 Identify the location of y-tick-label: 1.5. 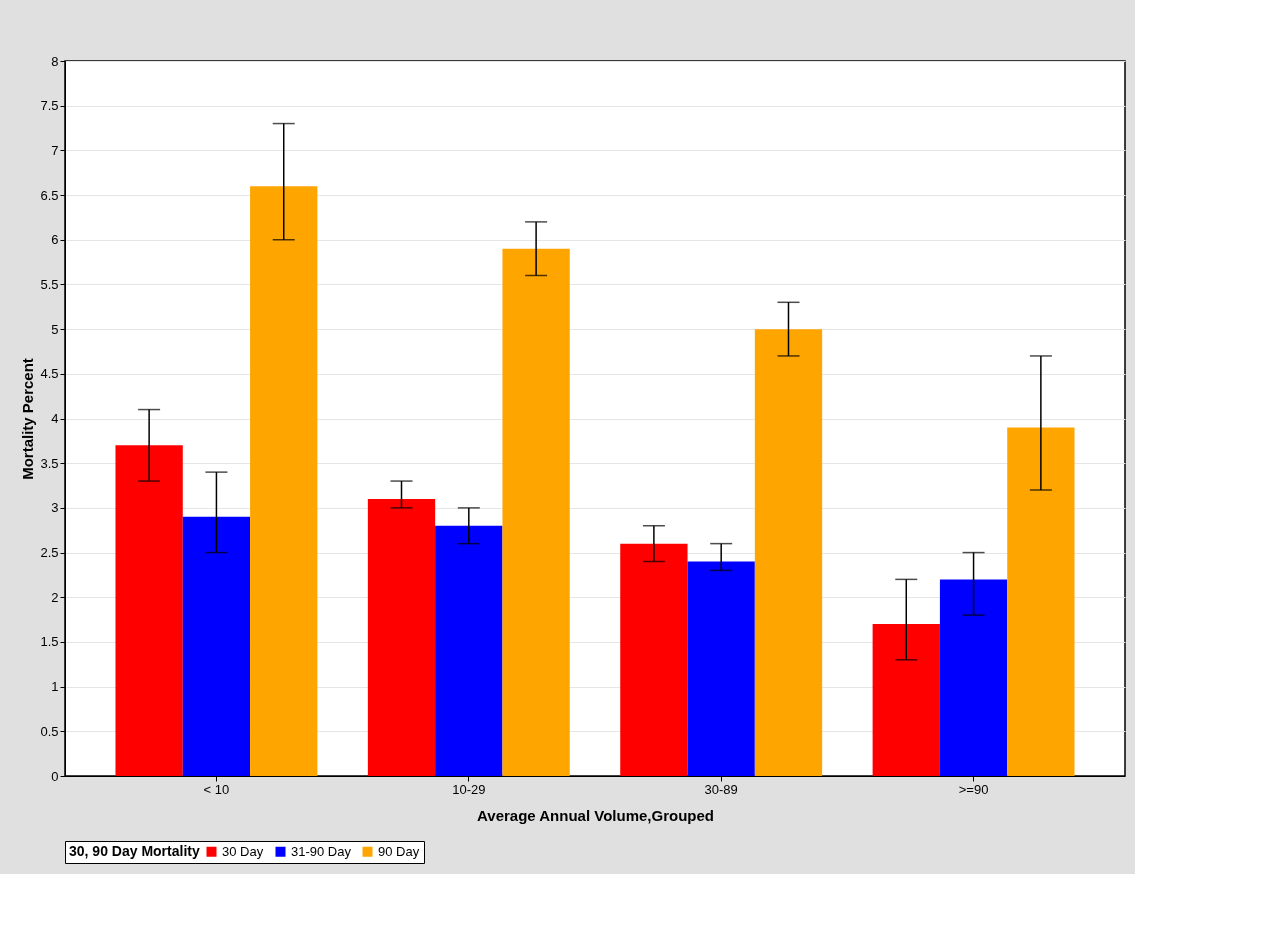
(49, 642).